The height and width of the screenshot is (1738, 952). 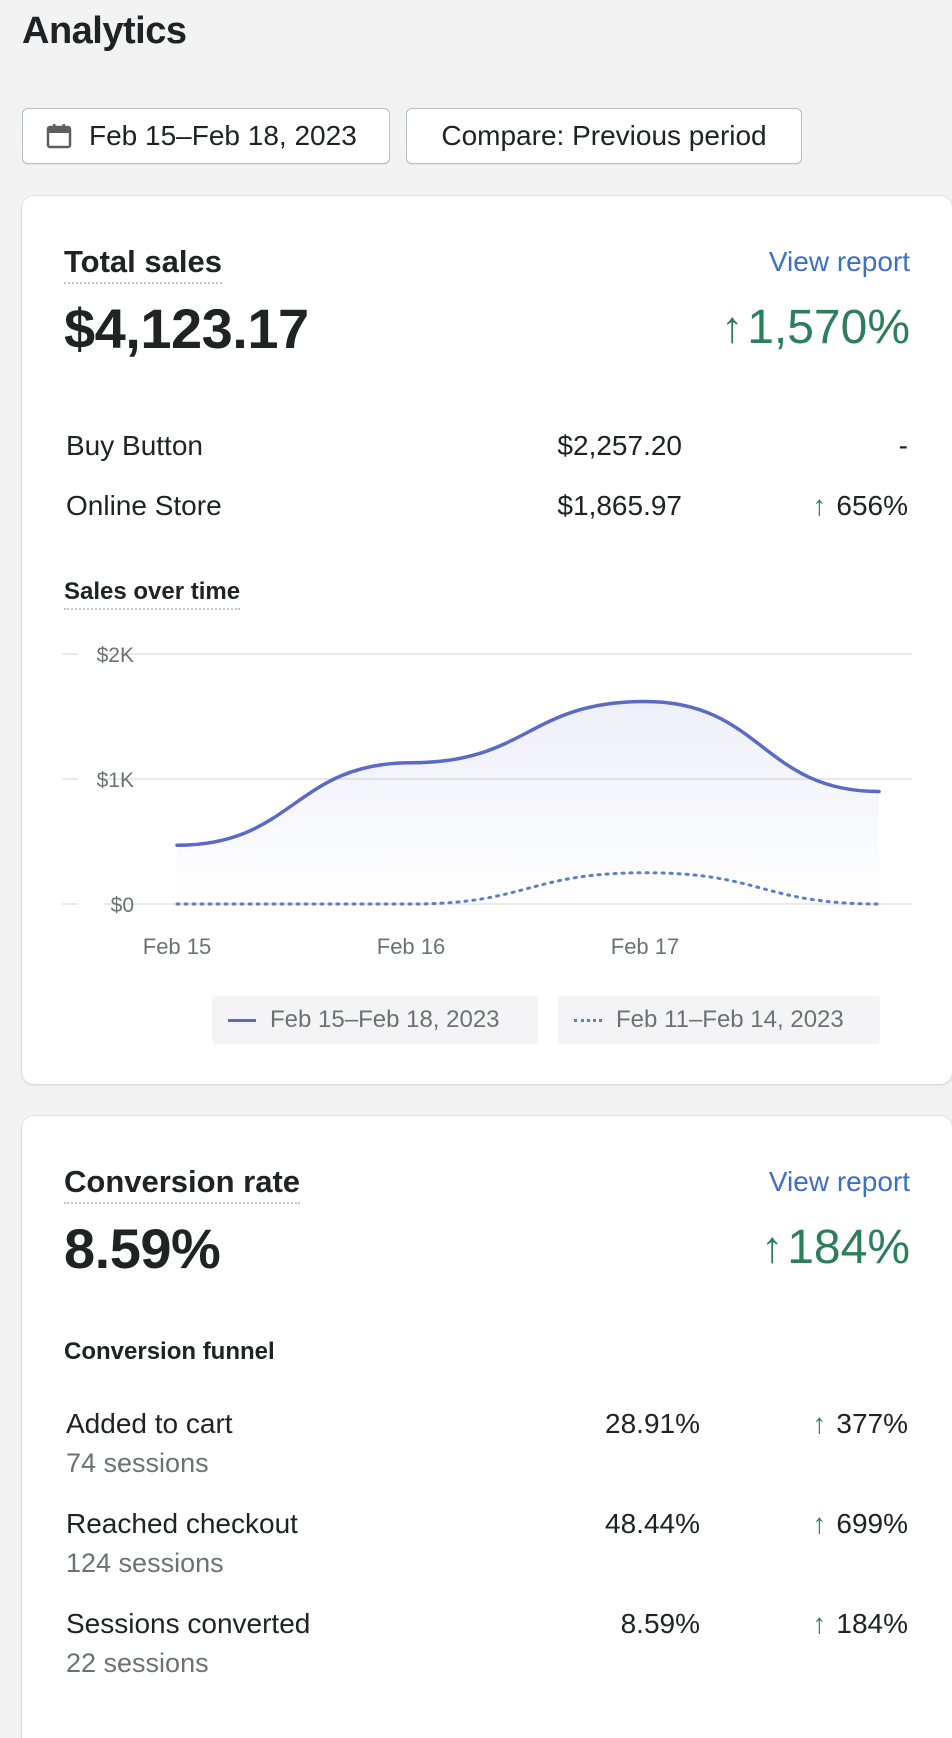 What do you see at coordinates (411, 946) in the screenshot?
I see `x-tick-label: Feb 16` at bounding box center [411, 946].